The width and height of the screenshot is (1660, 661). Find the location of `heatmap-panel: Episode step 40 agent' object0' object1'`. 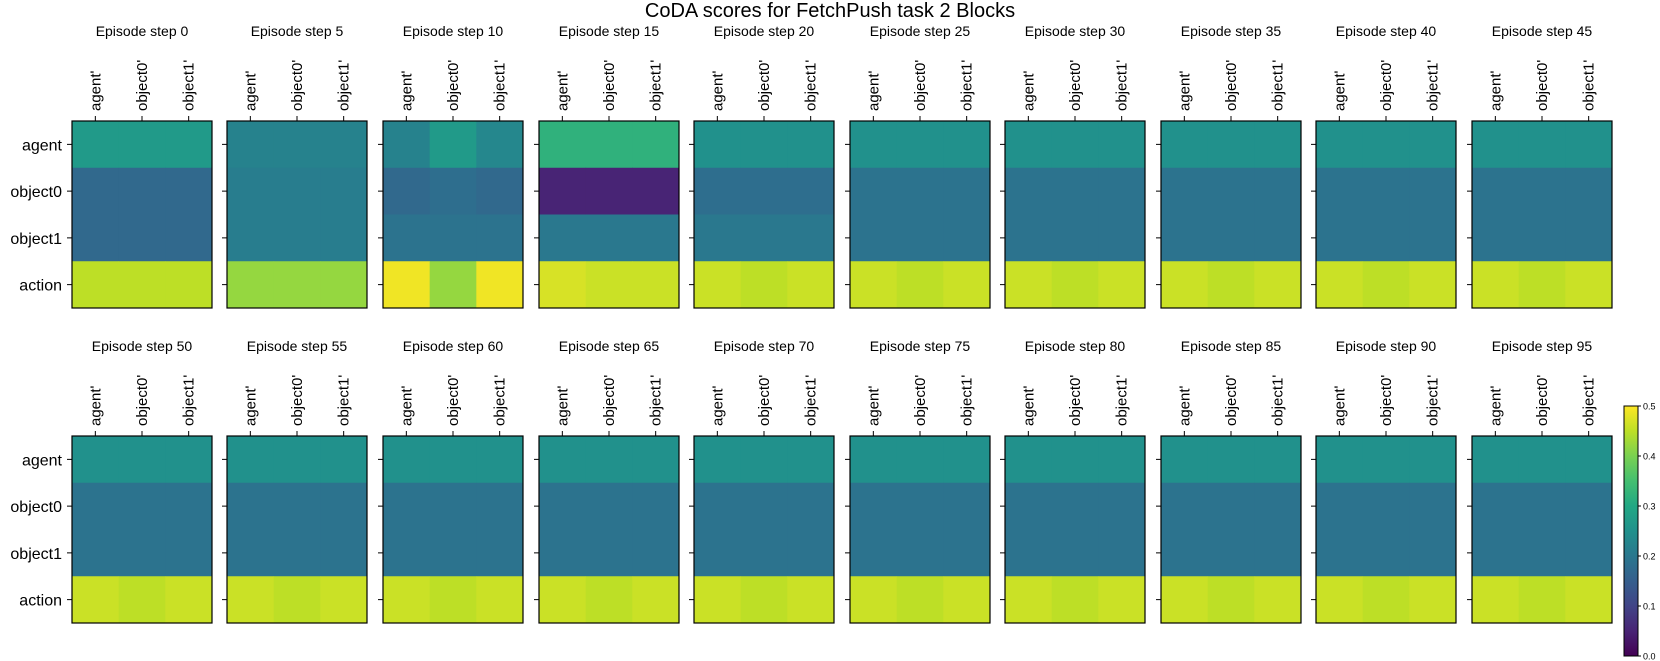

heatmap-panel: Episode step 40 agent' object0' object1' is located at coordinates (1384, 166).